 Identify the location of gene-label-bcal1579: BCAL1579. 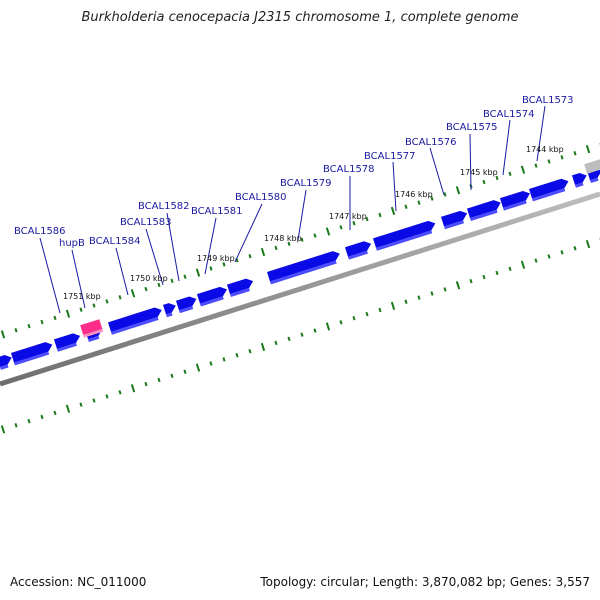
(306, 183).